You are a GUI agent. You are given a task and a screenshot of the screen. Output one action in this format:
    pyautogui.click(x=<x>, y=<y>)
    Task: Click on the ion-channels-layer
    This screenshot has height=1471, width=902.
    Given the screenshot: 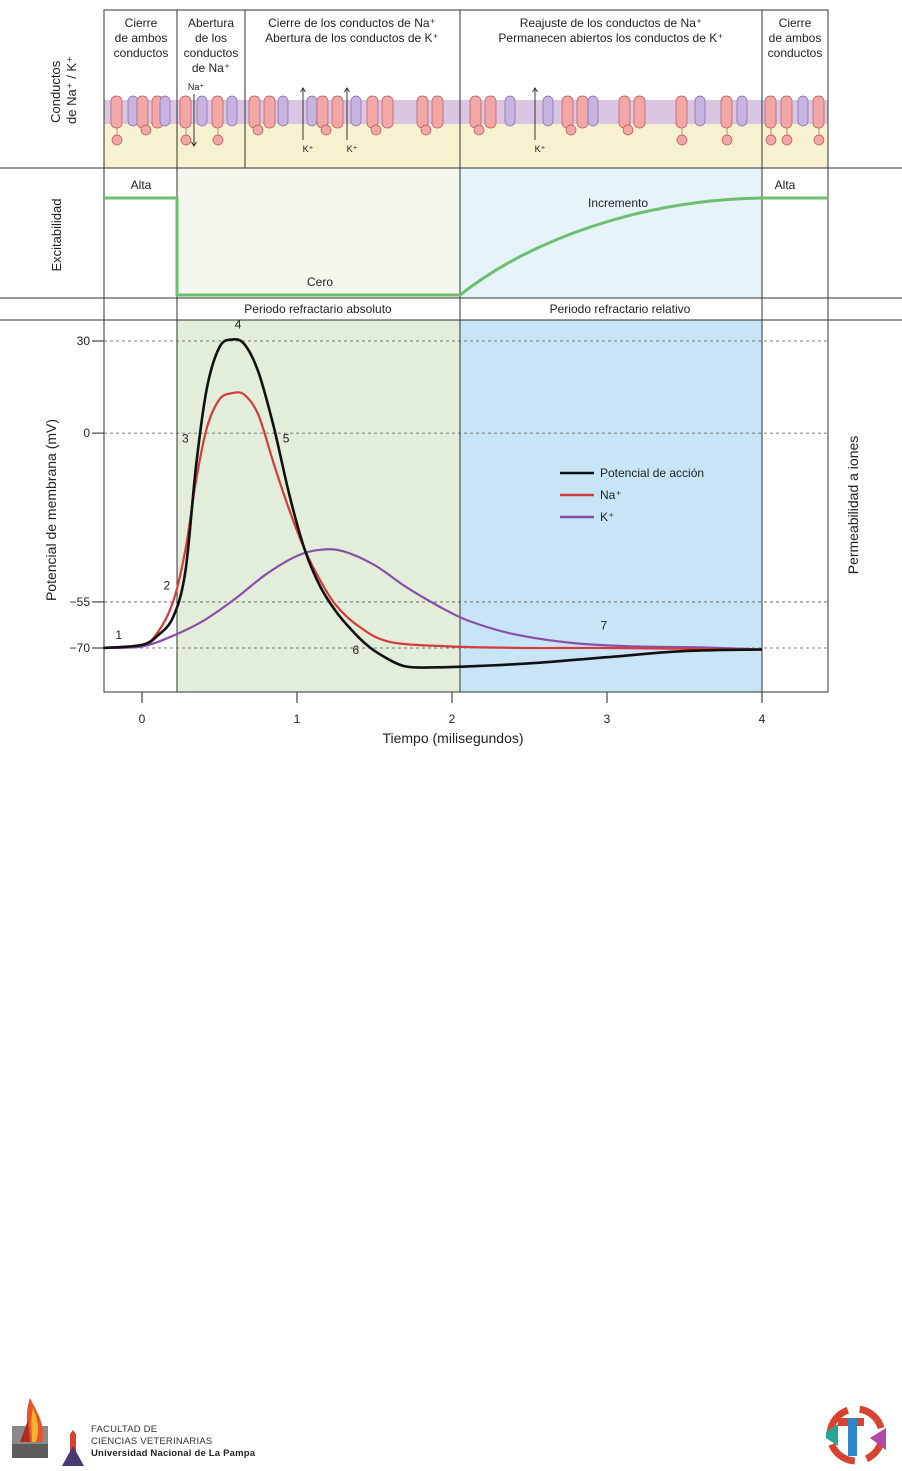 What is the action you would take?
    pyautogui.click(x=467, y=117)
    